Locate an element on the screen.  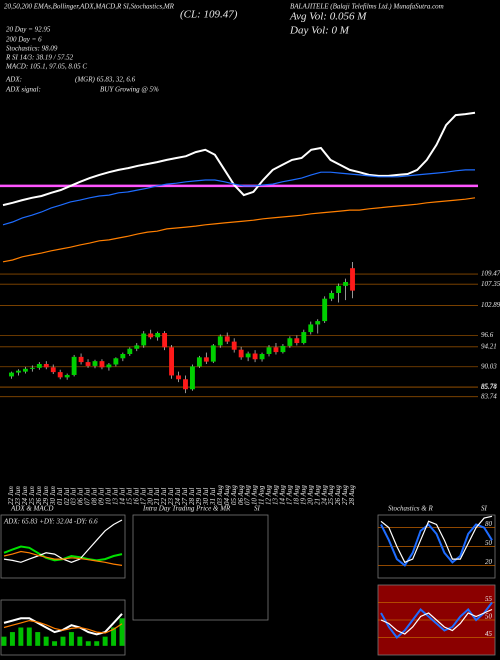
y-tick-label: 94.21 is located at coordinates (489, 346).